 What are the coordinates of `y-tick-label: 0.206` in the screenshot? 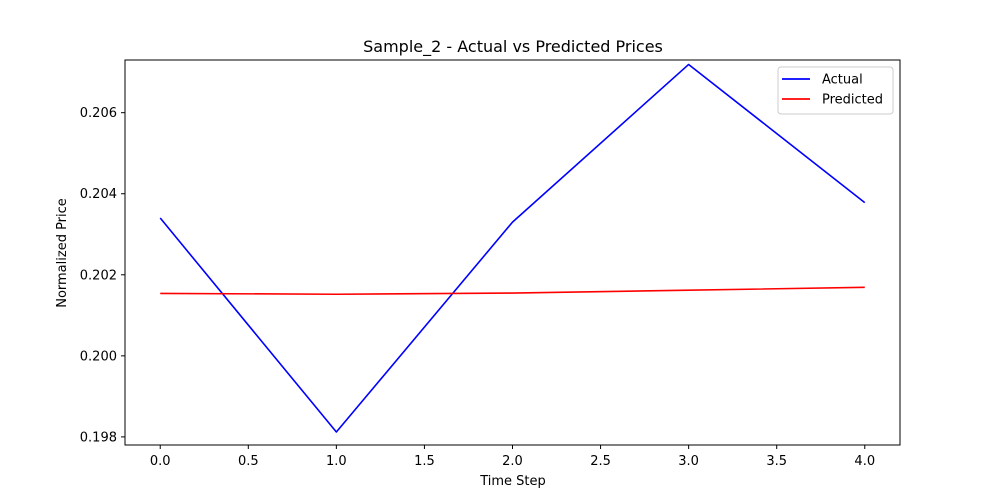 It's located at (98, 113).